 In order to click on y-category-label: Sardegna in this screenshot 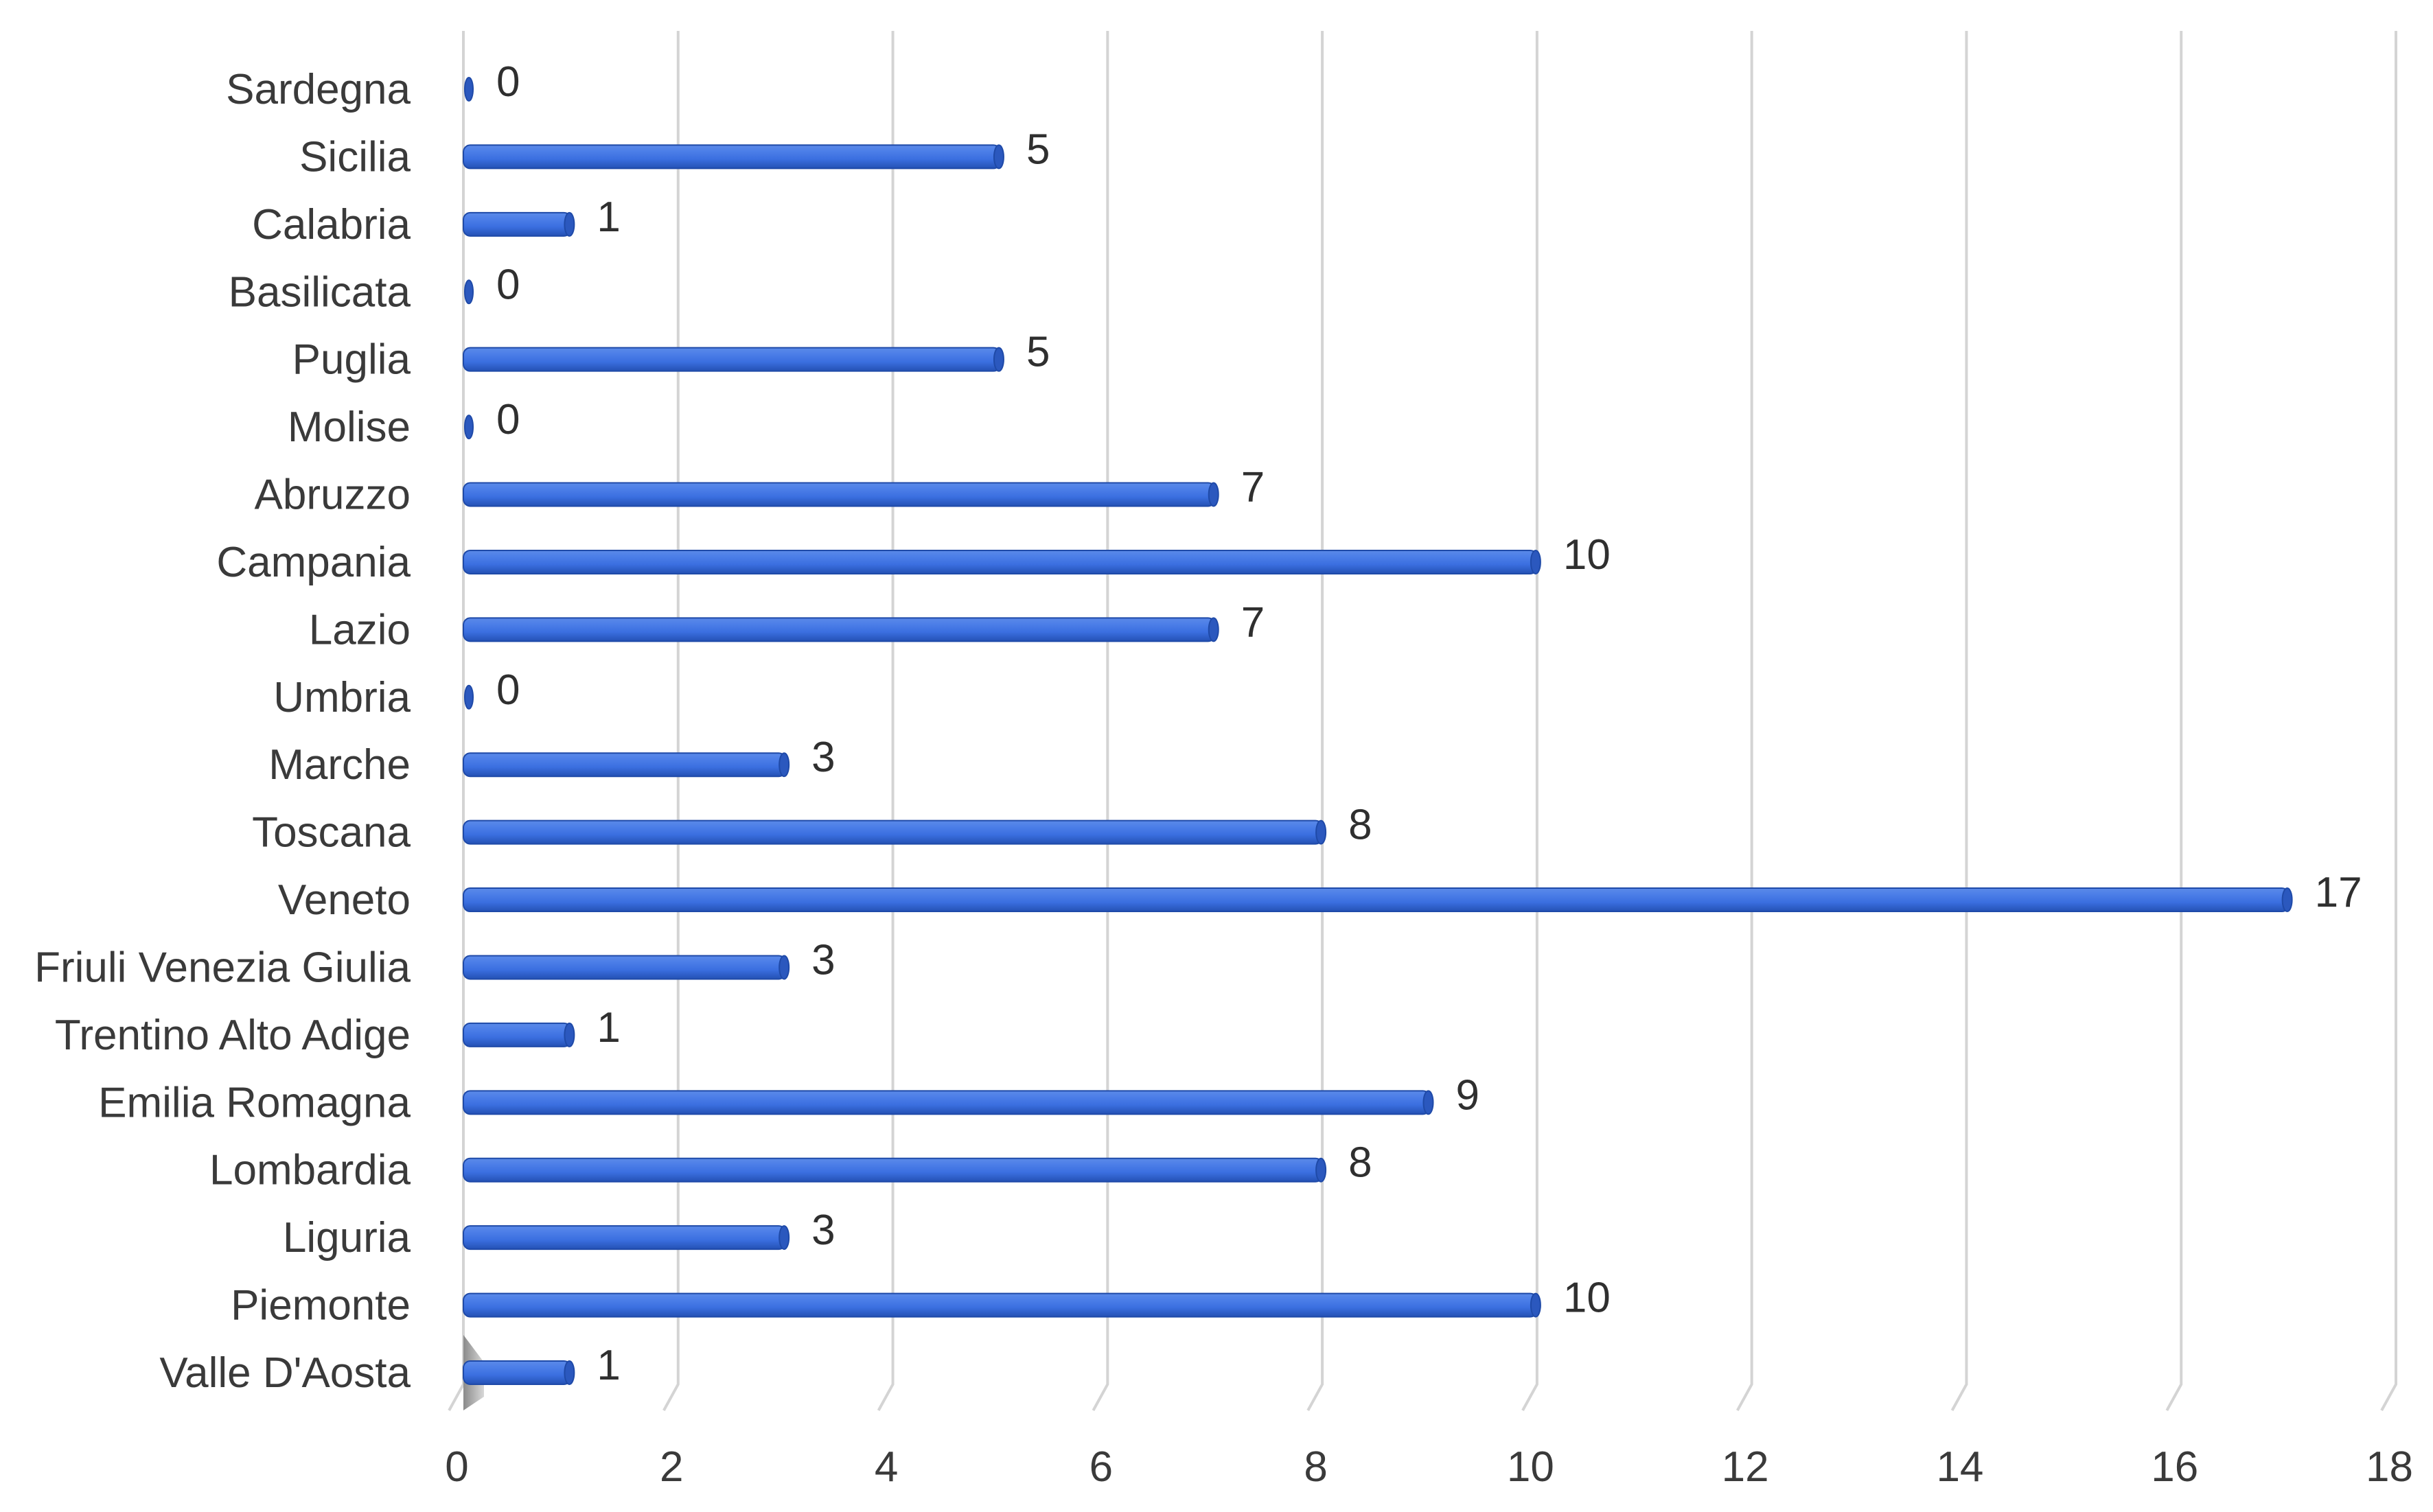, I will do `click(318, 89)`.